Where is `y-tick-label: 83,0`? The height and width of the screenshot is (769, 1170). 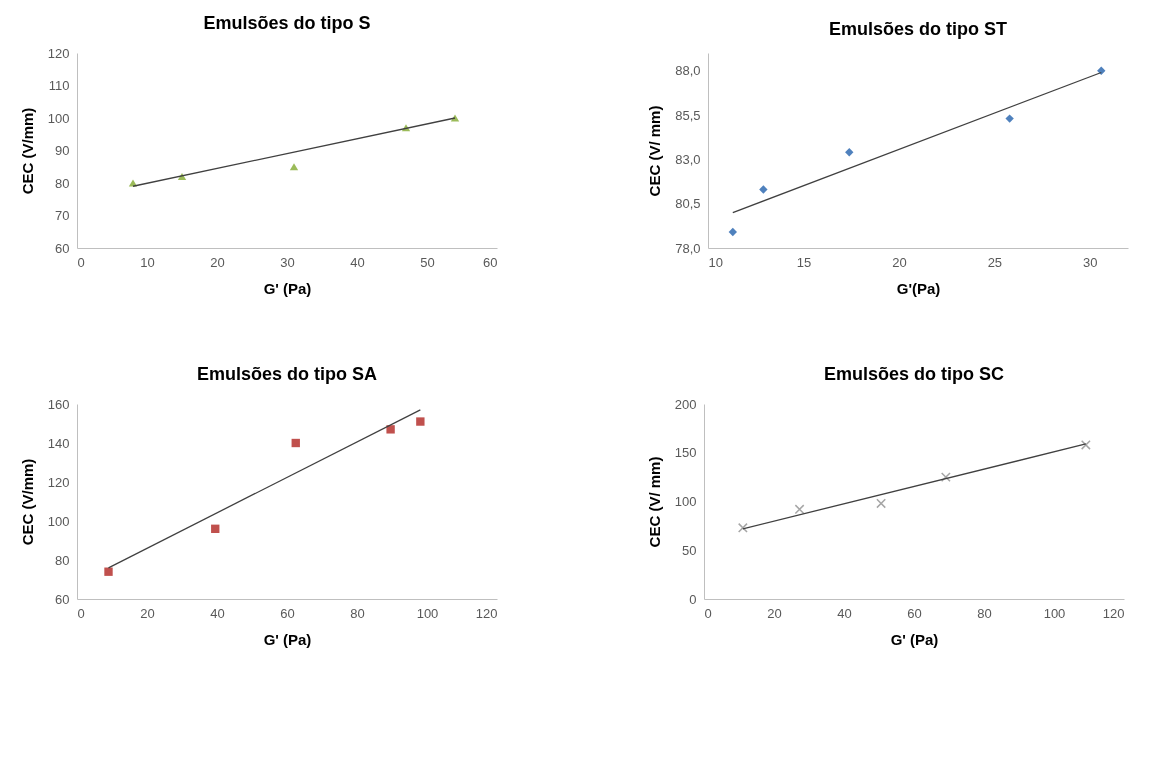
y-tick-label: 83,0 is located at coordinates (688, 159).